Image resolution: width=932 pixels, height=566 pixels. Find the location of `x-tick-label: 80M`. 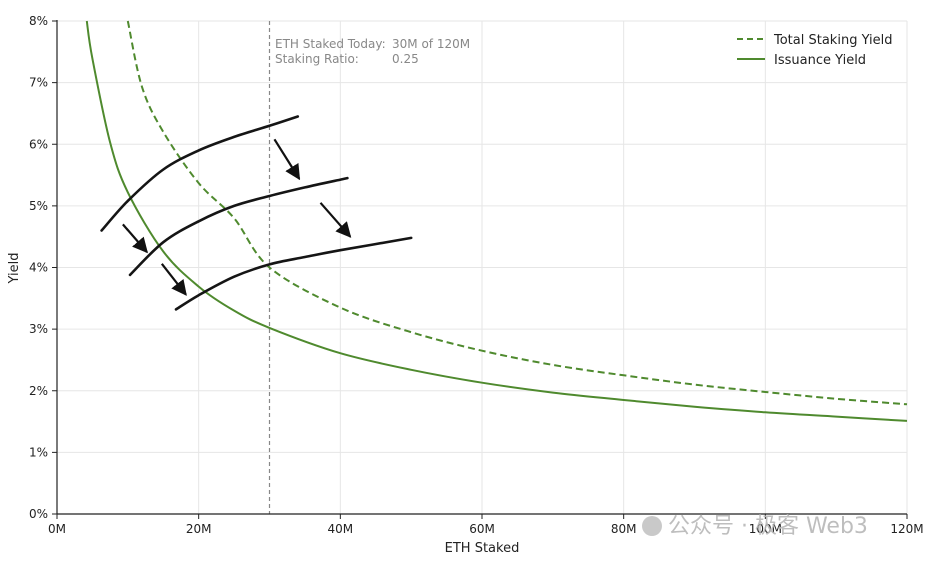

x-tick-label: 80M is located at coordinates (624, 529).